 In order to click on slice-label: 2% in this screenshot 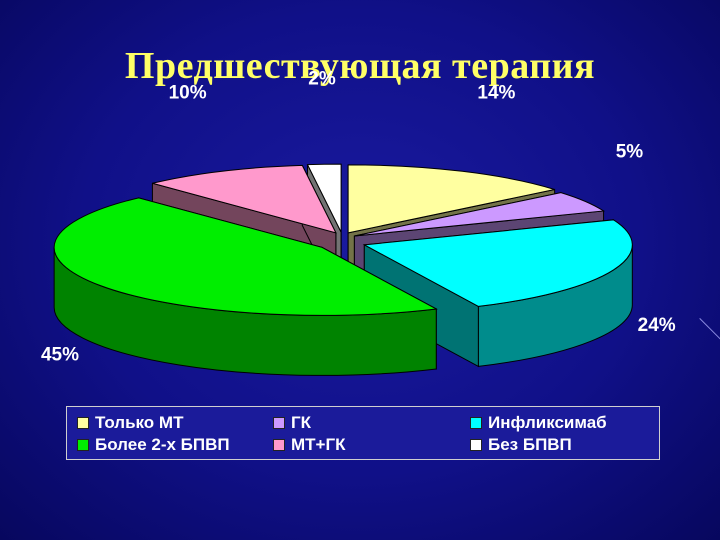, I will do `click(322, 78)`.